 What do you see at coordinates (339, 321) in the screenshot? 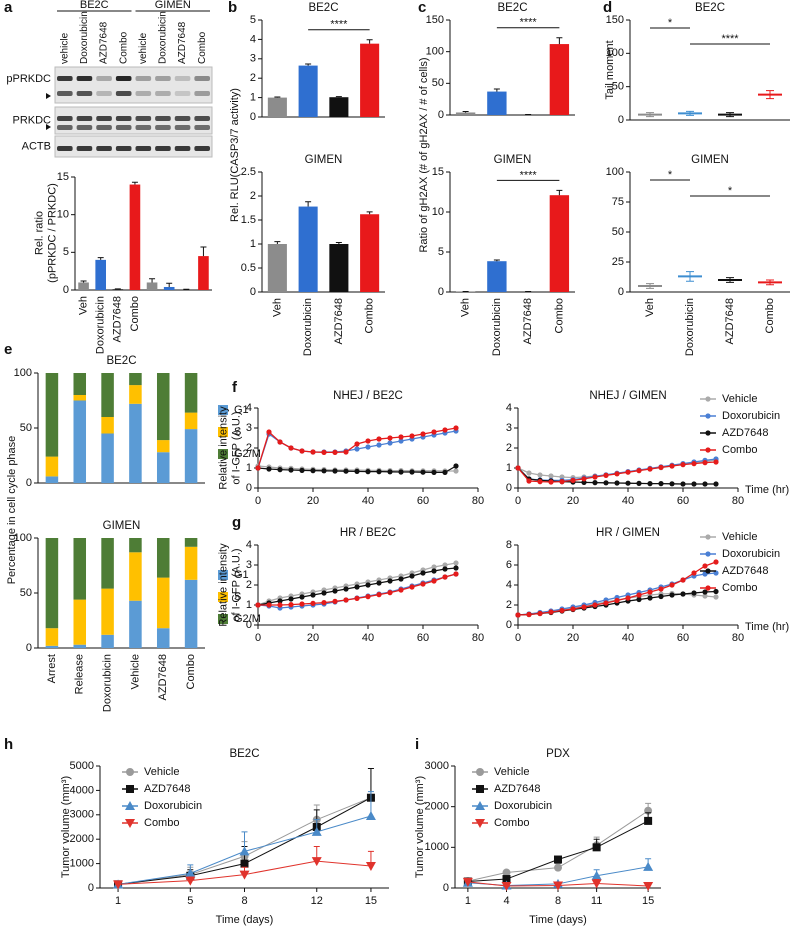
I see `x-tick-label: AZD7648` at bounding box center [339, 321].